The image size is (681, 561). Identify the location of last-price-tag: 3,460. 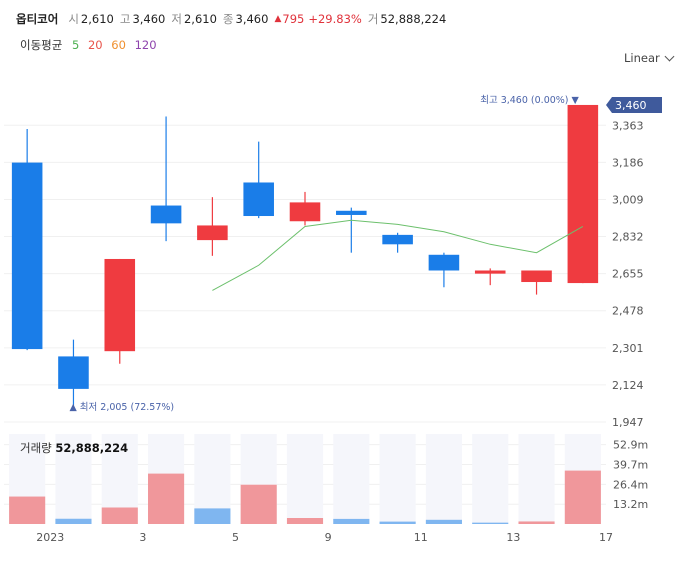
(634, 104).